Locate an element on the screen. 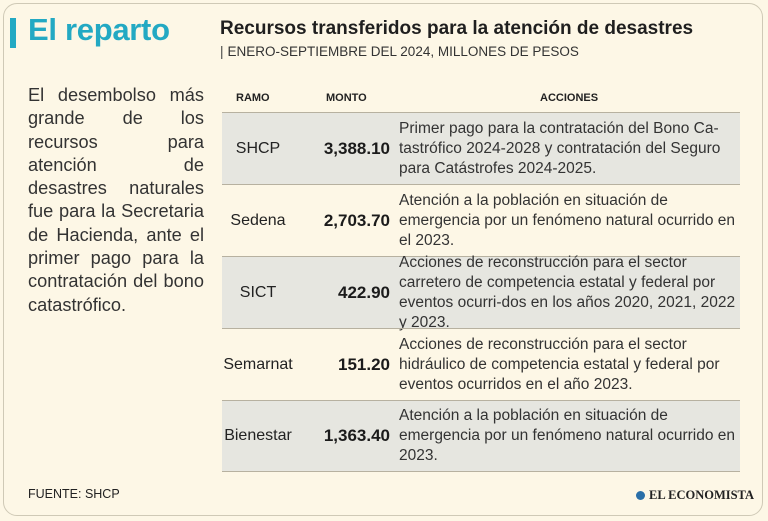  monto-cell: 1,363.40 is located at coordinates (356, 435).